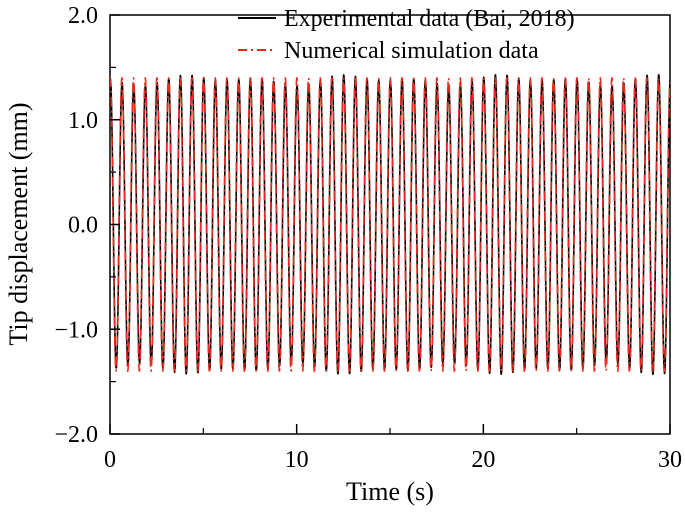  What do you see at coordinates (390, 491) in the screenshot?
I see `x-axis-title: Time (s)` at bounding box center [390, 491].